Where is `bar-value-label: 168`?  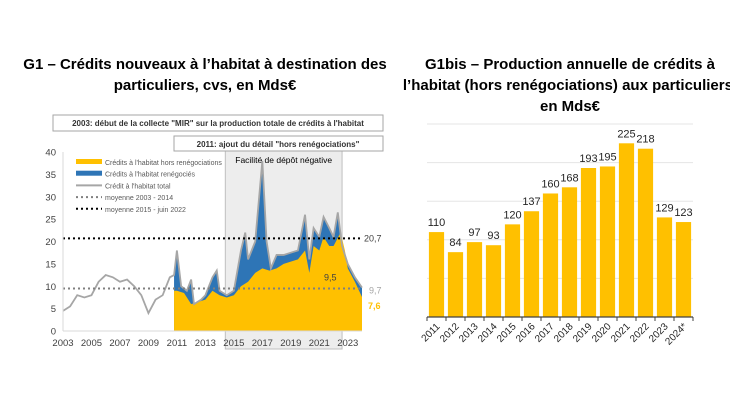 bar-value-label: 168 is located at coordinates (569, 178).